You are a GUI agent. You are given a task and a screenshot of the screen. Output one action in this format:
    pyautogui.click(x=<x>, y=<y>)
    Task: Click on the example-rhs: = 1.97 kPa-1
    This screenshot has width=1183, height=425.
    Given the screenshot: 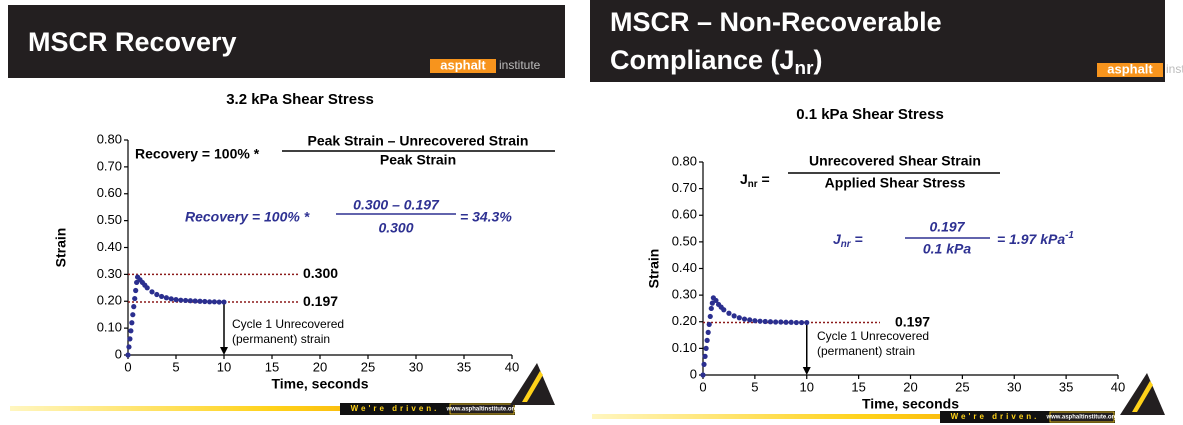 What is the action you would take?
    pyautogui.click(x=1035, y=238)
    